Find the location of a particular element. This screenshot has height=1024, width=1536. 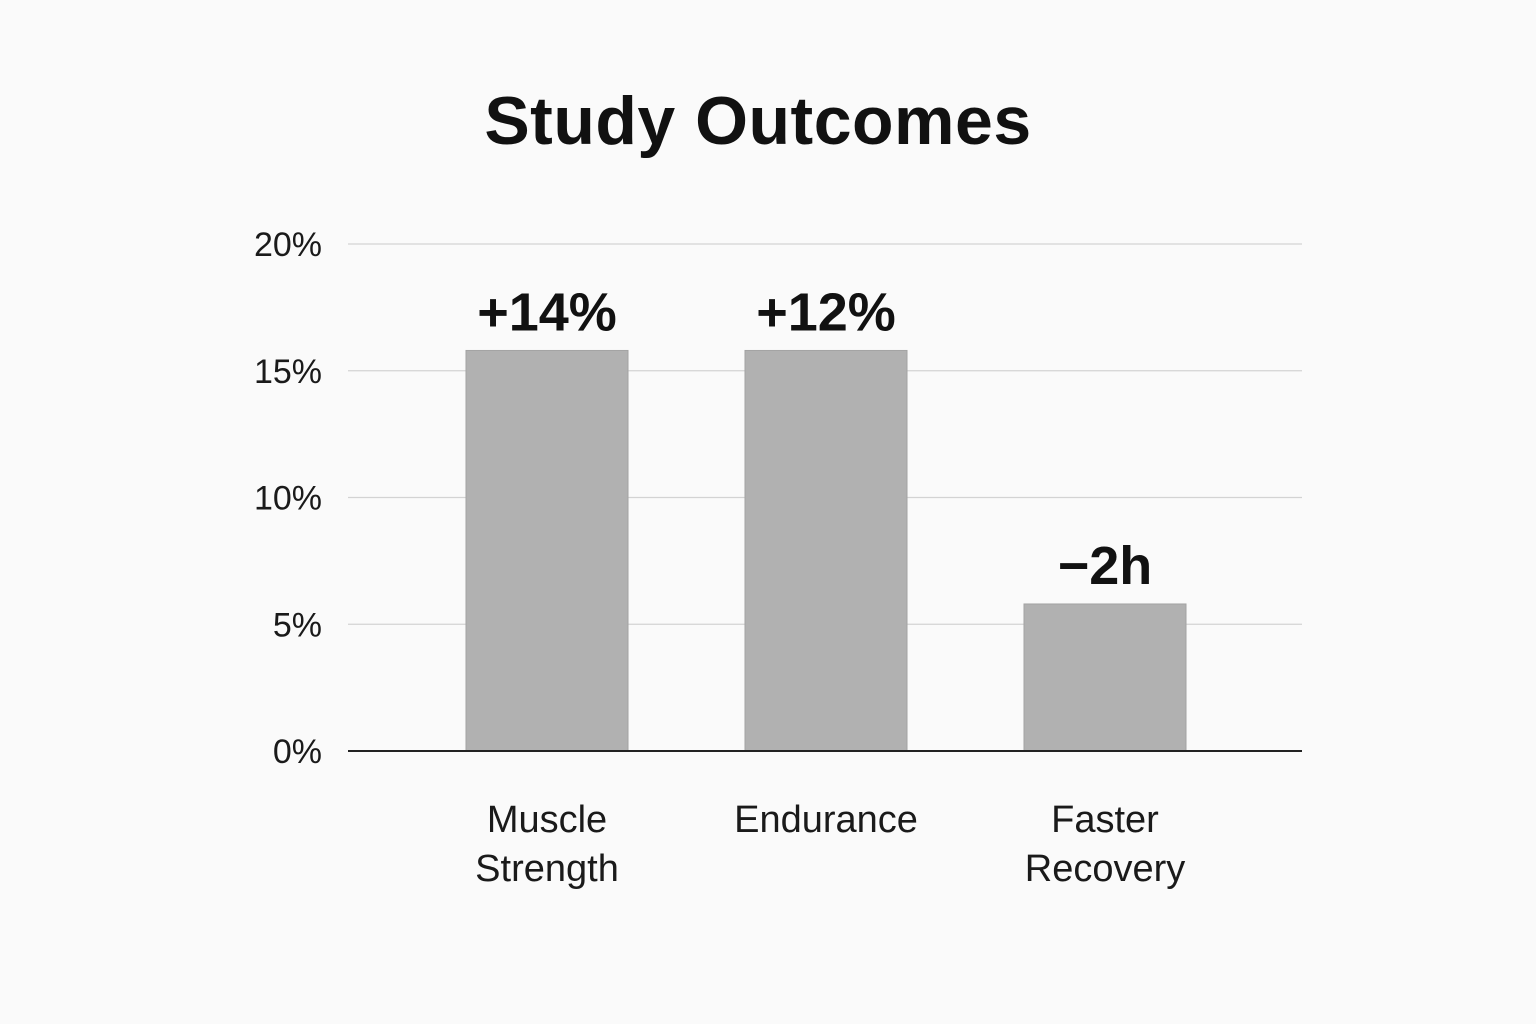

y-tick-label: 5% is located at coordinates (297, 625).